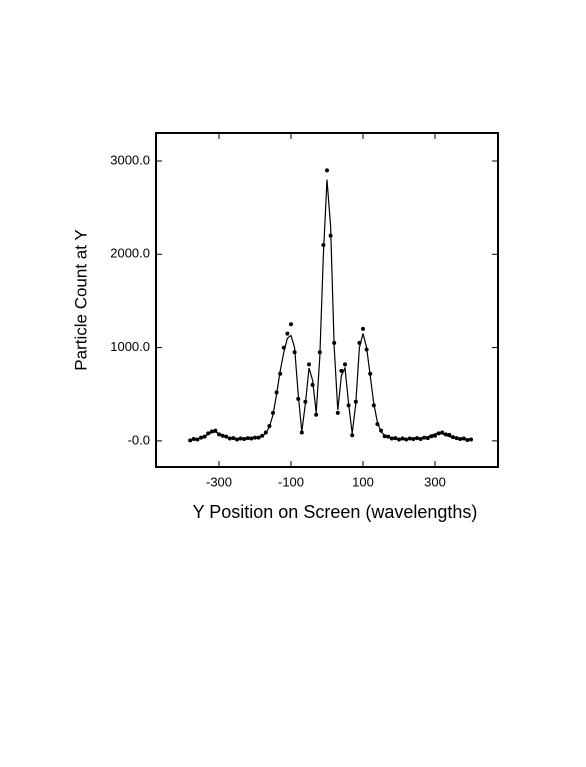 This screenshot has width=586, height=767. I want to click on x-axis-label: Y Position on Screen (wavelengths), so click(335, 512).